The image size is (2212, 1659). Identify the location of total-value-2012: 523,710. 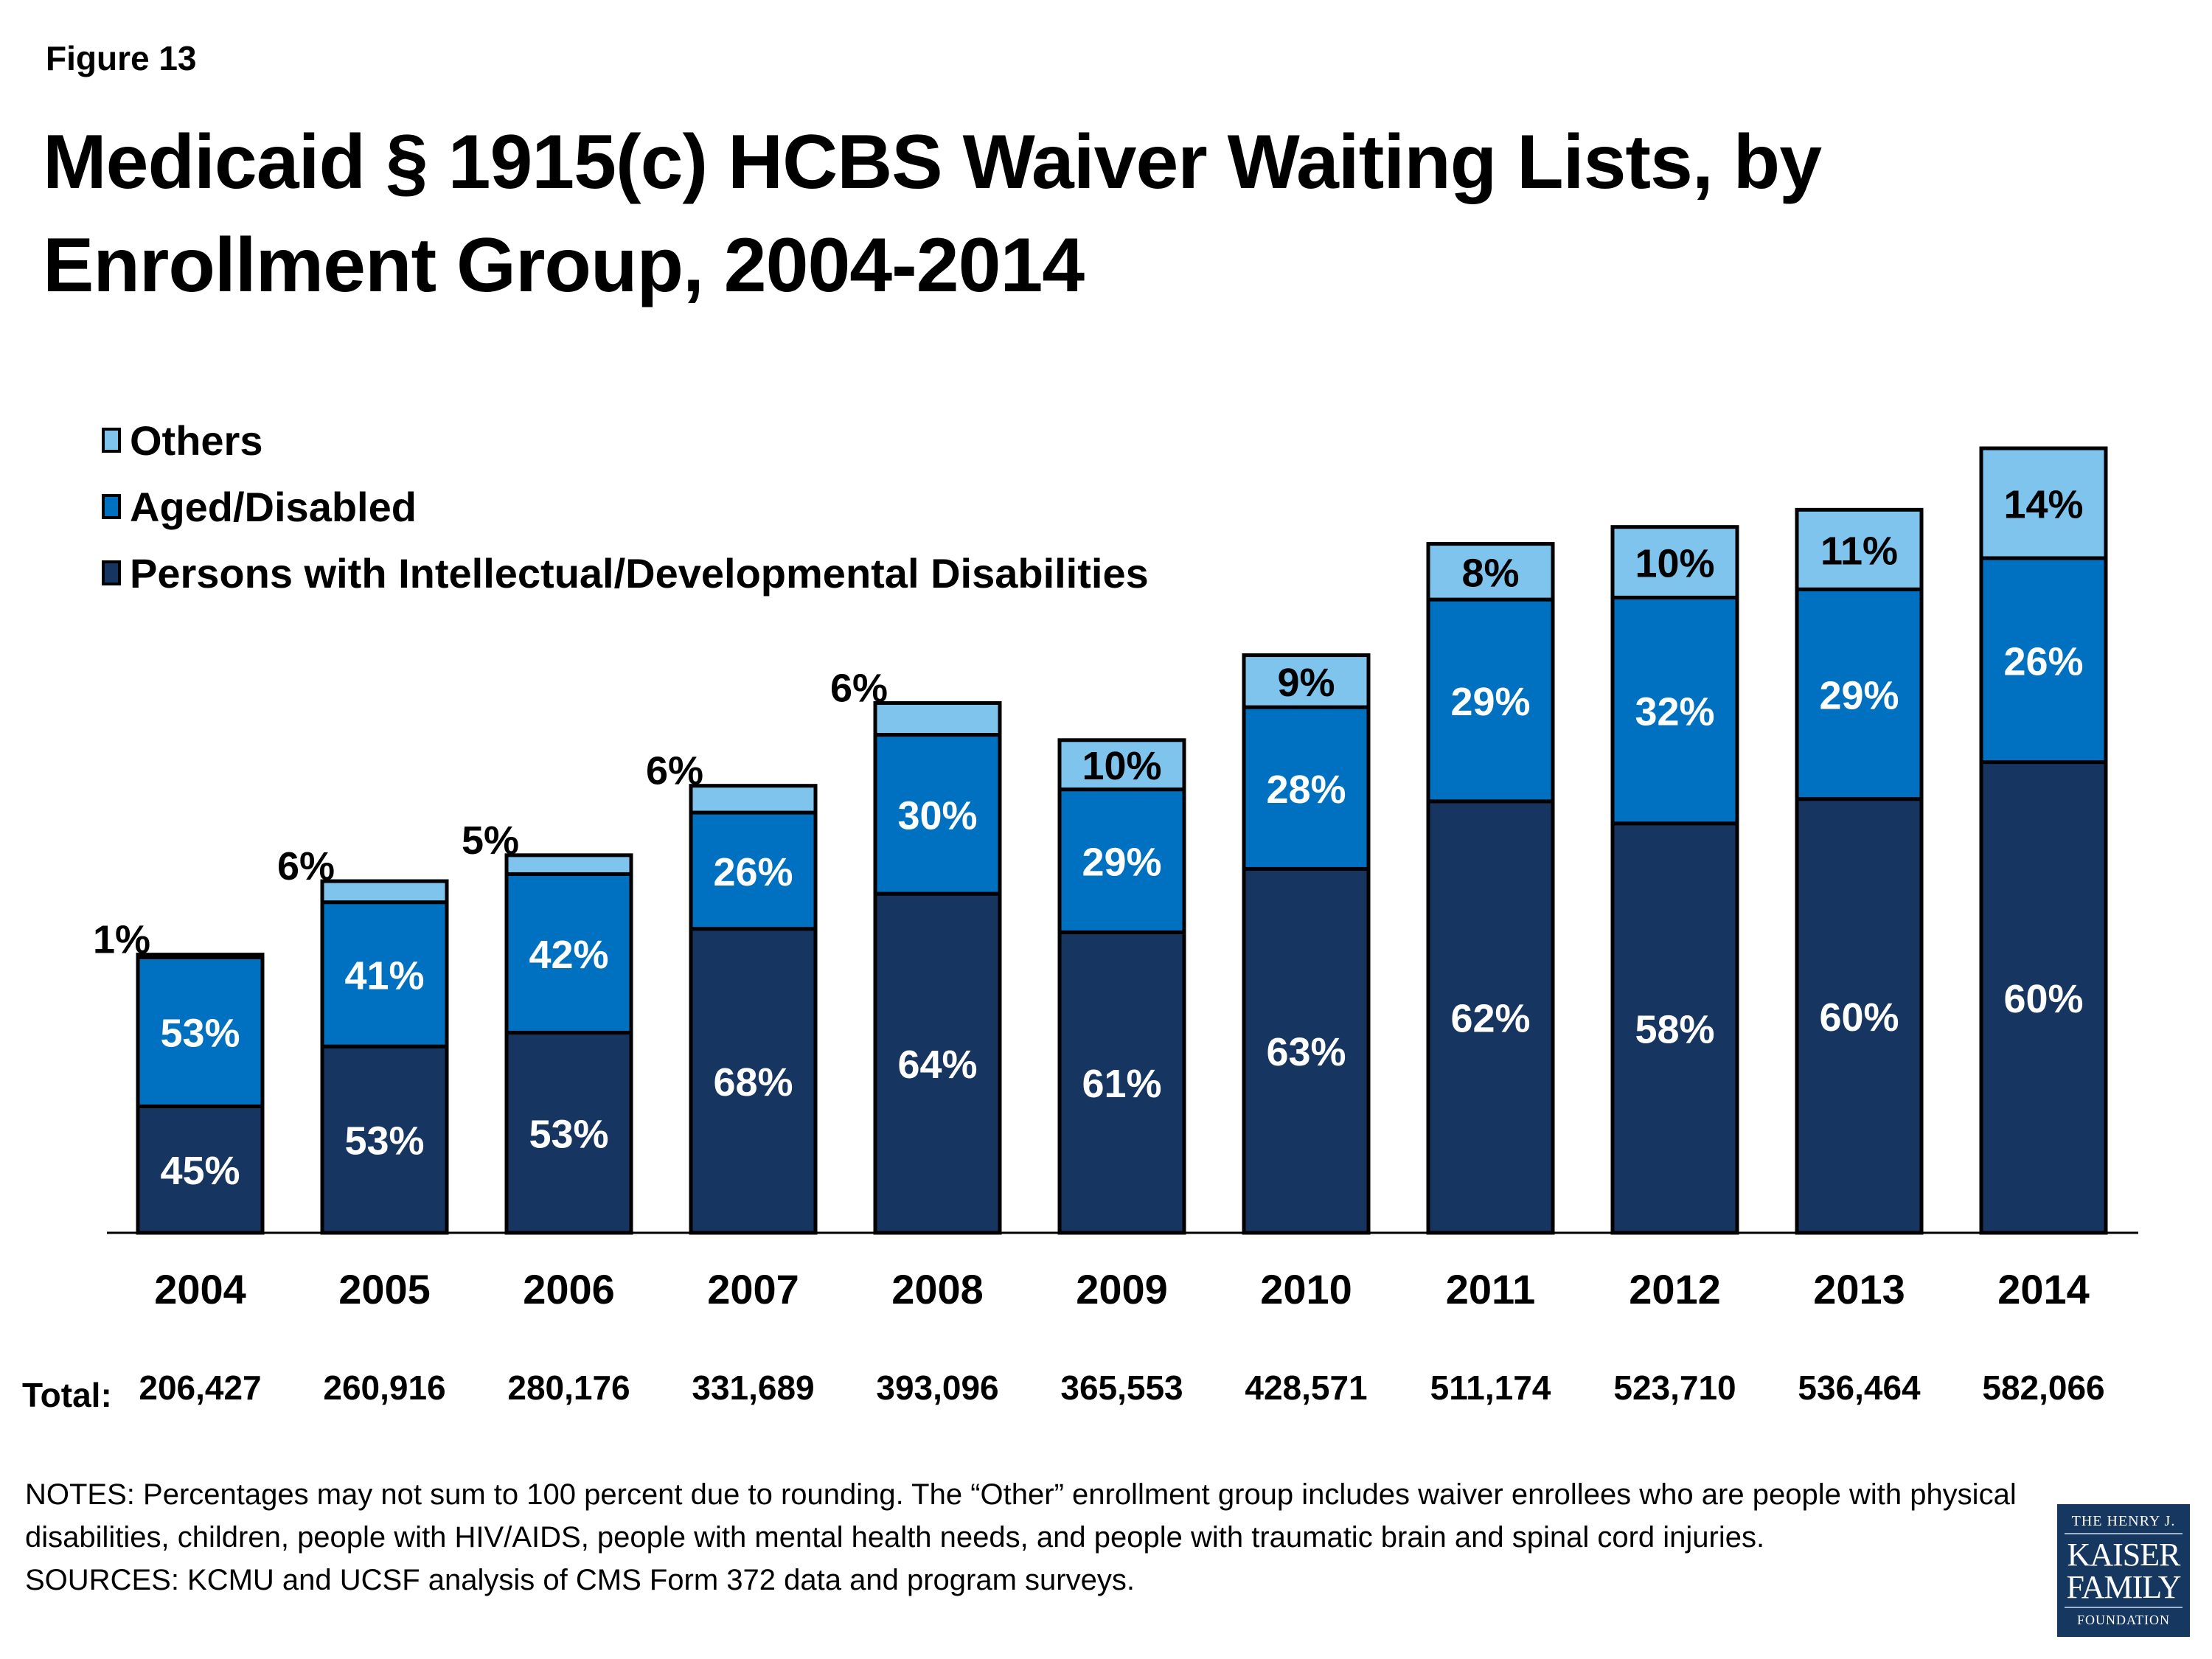
(1674, 1387).